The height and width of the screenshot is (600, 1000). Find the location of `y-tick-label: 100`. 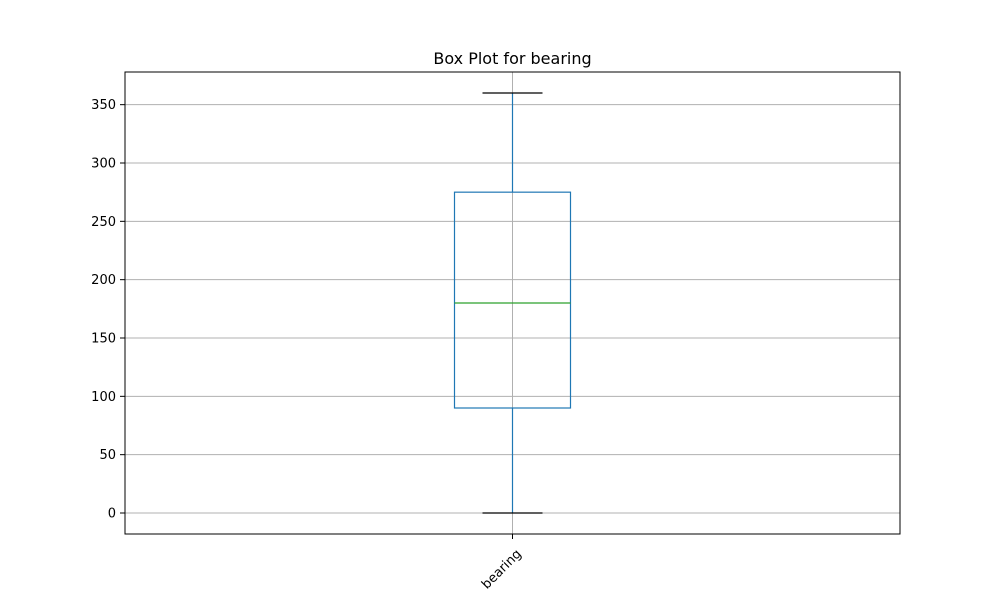

y-tick-label: 100 is located at coordinates (103, 397).